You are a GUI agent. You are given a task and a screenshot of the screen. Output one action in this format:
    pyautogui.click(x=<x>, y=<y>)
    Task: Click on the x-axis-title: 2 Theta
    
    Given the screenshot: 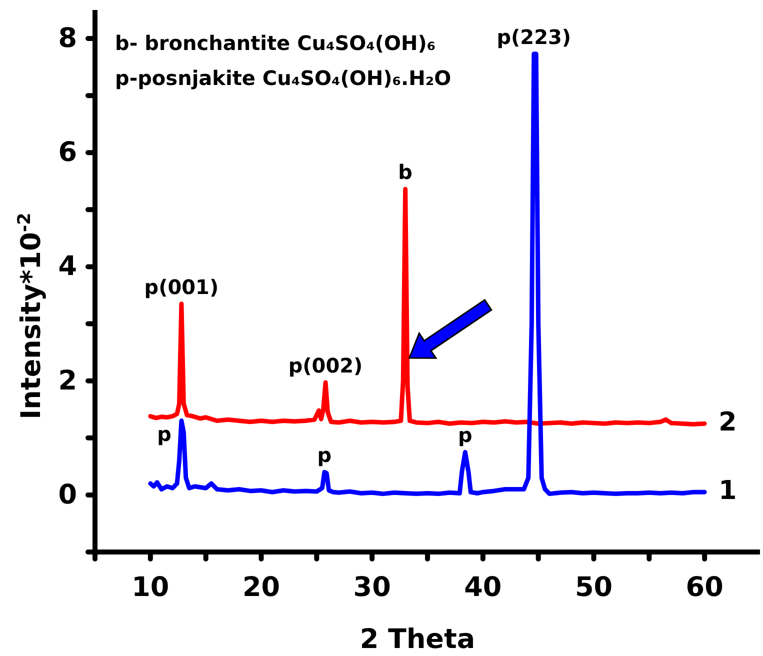 What is the action you would take?
    pyautogui.click(x=418, y=639)
    